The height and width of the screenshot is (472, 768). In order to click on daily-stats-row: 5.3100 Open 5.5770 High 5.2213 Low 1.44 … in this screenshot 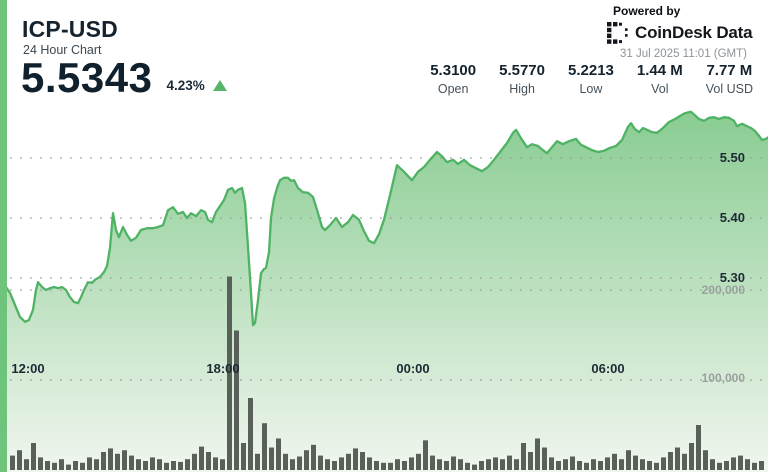, I will do `click(591, 79)`.